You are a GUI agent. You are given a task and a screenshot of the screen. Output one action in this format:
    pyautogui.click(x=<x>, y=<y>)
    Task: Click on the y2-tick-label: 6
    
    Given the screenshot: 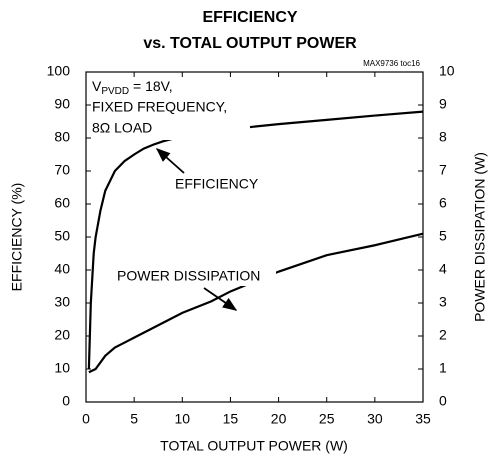 What is the action you would take?
    pyautogui.click(x=443, y=203)
    